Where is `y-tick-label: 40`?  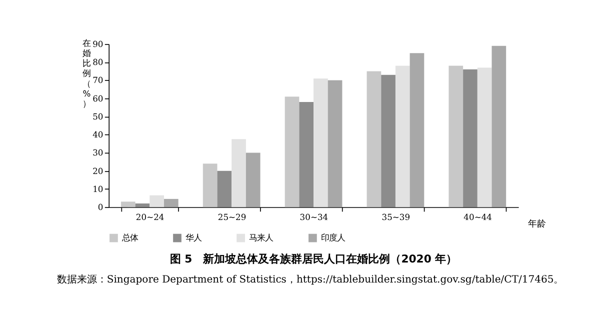 y-tick-label: 40 is located at coordinates (98, 135).